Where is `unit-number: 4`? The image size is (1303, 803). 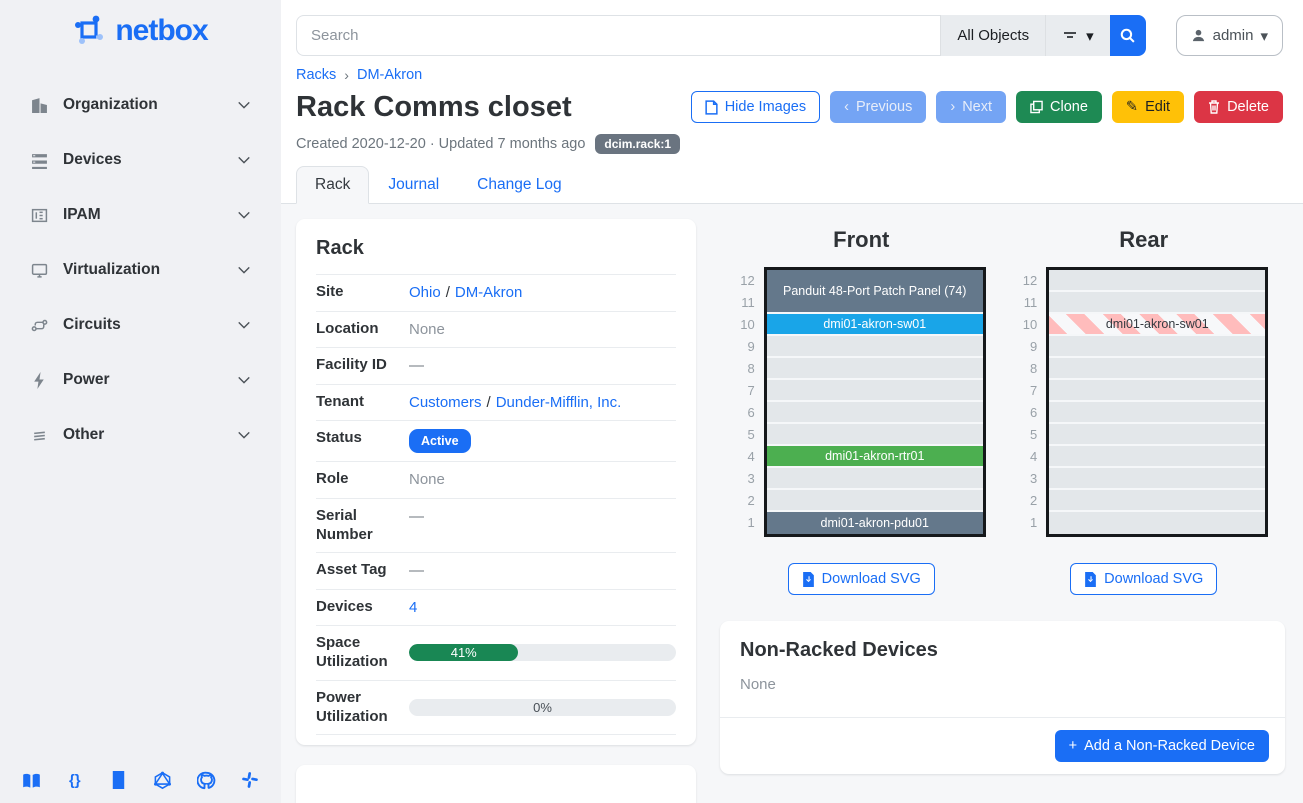
unit-number: 4 is located at coordinates (1034, 456).